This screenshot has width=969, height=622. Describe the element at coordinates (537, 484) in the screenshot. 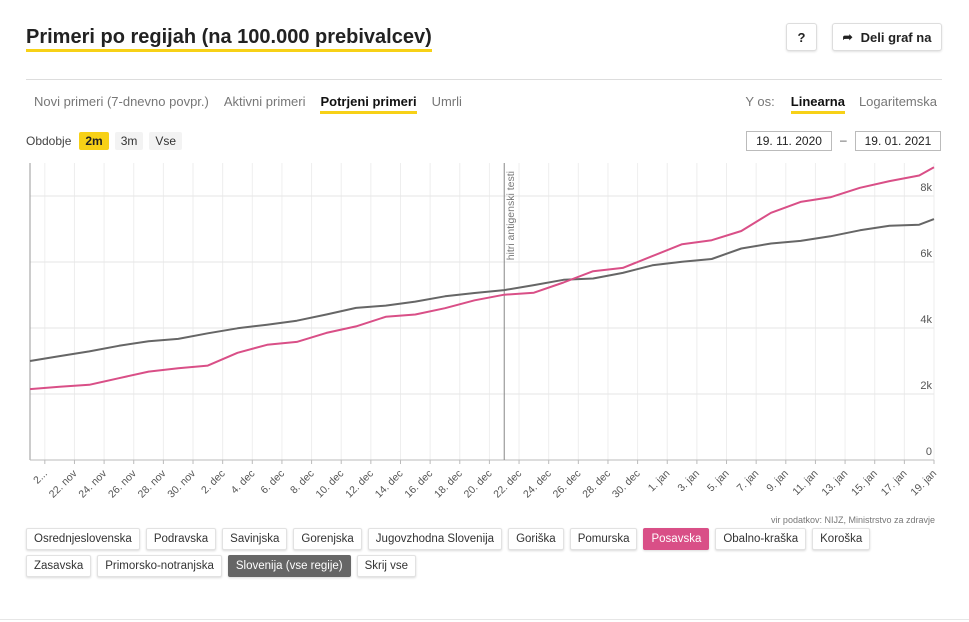

I see `x-tick-label: 24. dec` at that location.